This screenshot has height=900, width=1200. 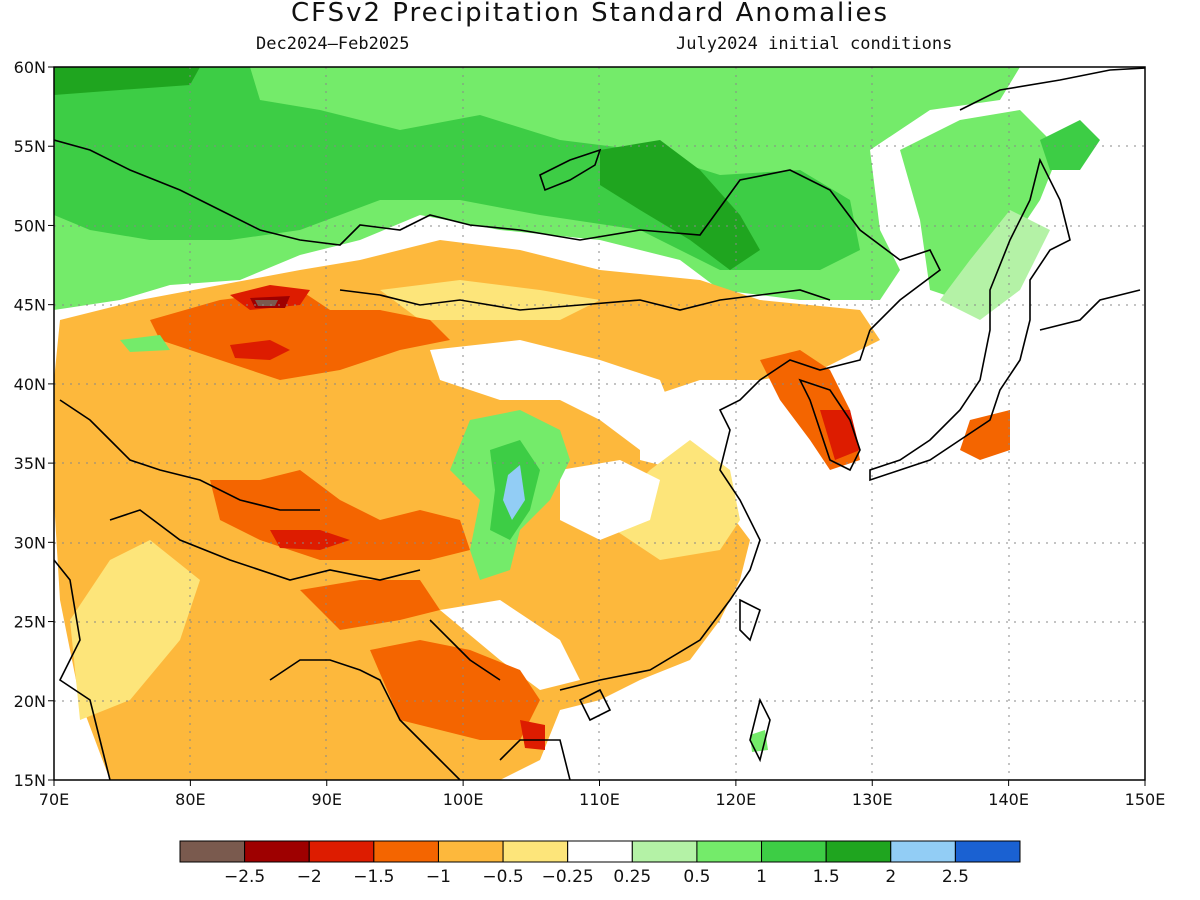 I want to click on x-tick-label: 150E, so click(x=1145, y=799).